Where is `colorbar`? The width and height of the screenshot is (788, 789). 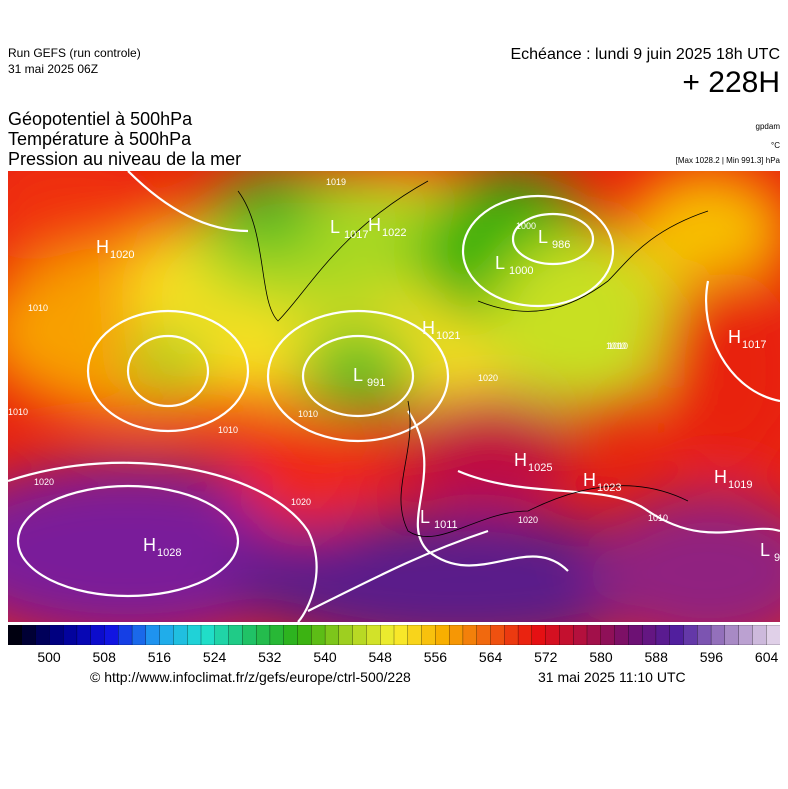
colorbar is located at coordinates (394, 635).